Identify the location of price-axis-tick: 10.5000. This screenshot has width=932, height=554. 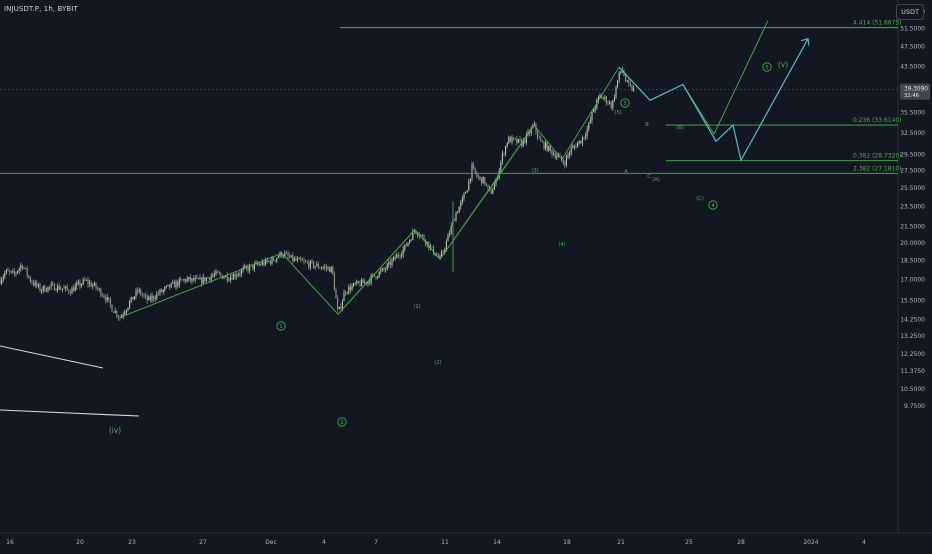
(912, 389).